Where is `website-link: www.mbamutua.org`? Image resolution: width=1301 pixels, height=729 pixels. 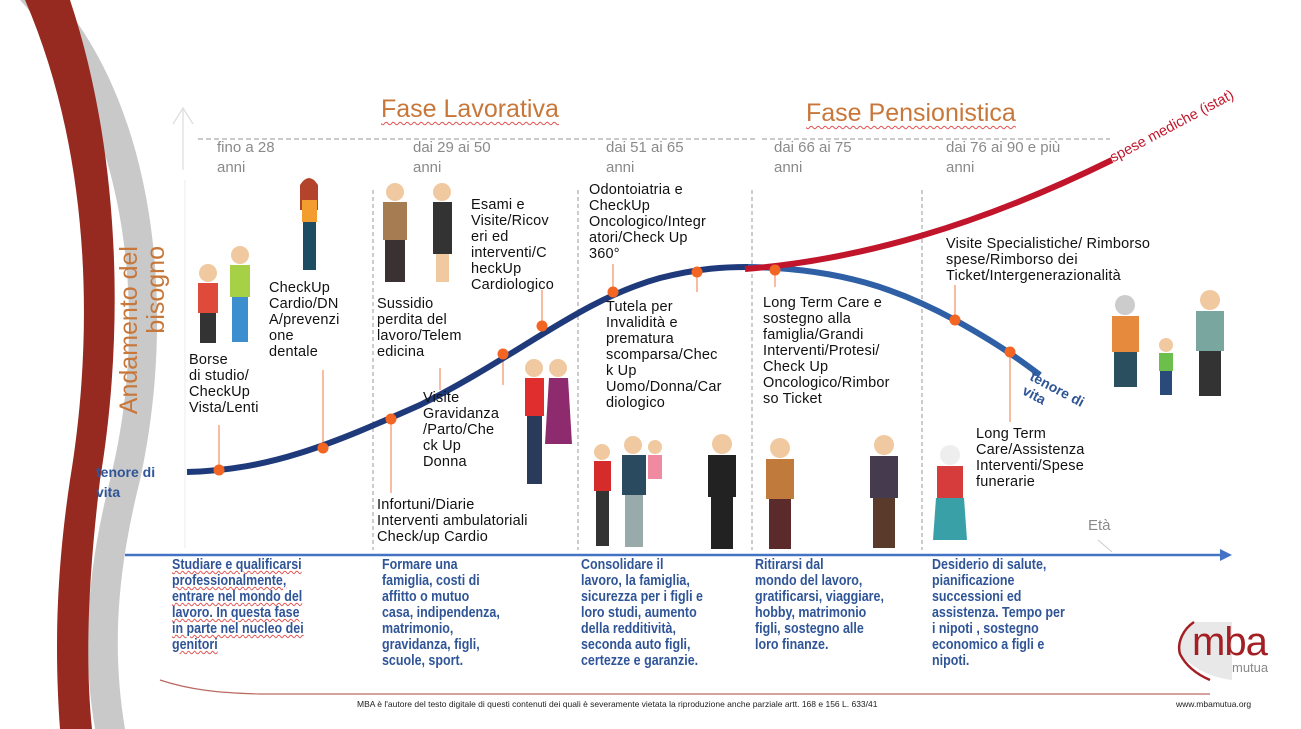
website-link: www.mbamutua.org is located at coordinates (1214, 704).